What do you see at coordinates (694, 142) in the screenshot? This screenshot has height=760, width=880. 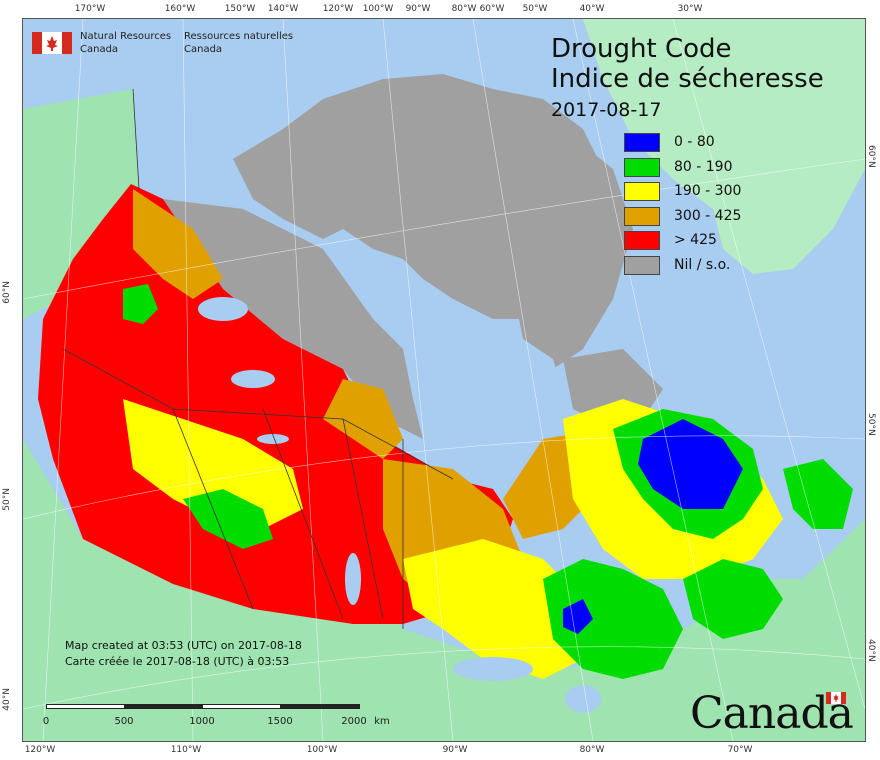 I see `legend-label: 0 - 80` at bounding box center [694, 142].